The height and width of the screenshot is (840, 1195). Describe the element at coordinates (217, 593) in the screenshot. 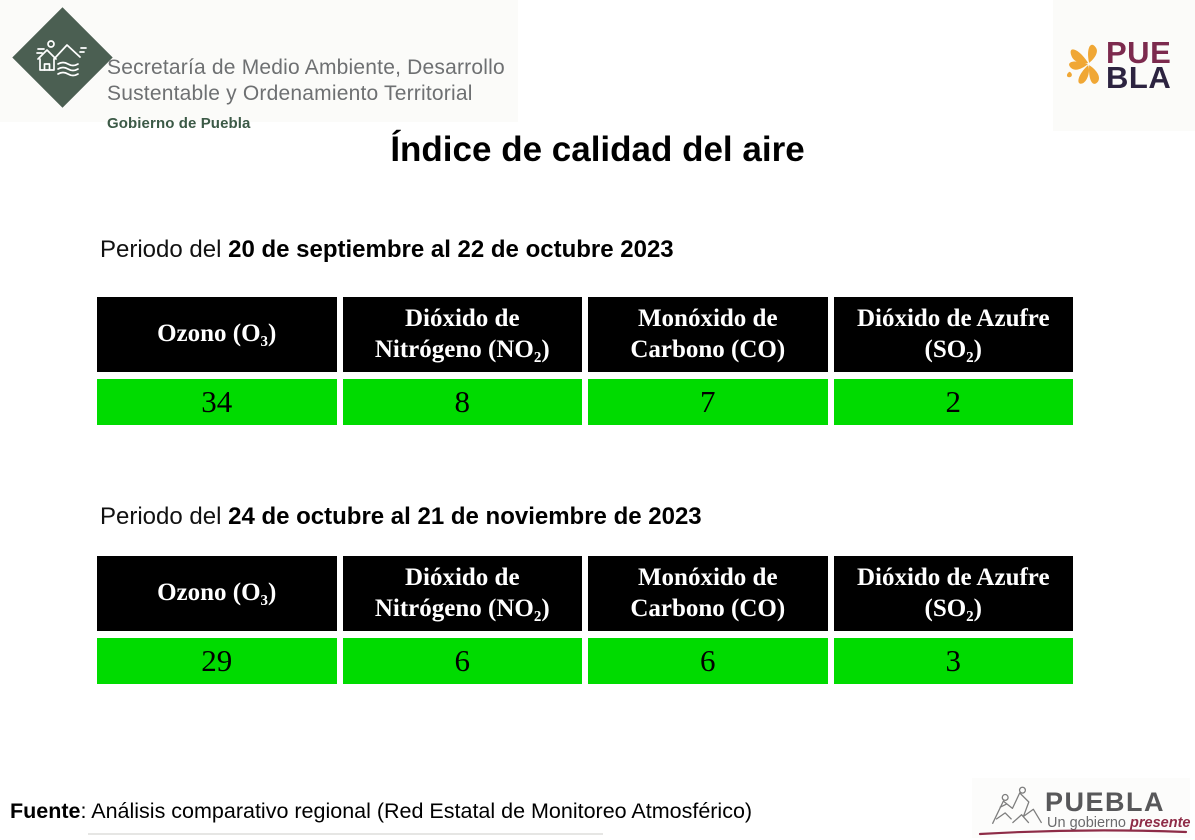

I see `table2-header-ozono: Ozono (O₃)` at that location.